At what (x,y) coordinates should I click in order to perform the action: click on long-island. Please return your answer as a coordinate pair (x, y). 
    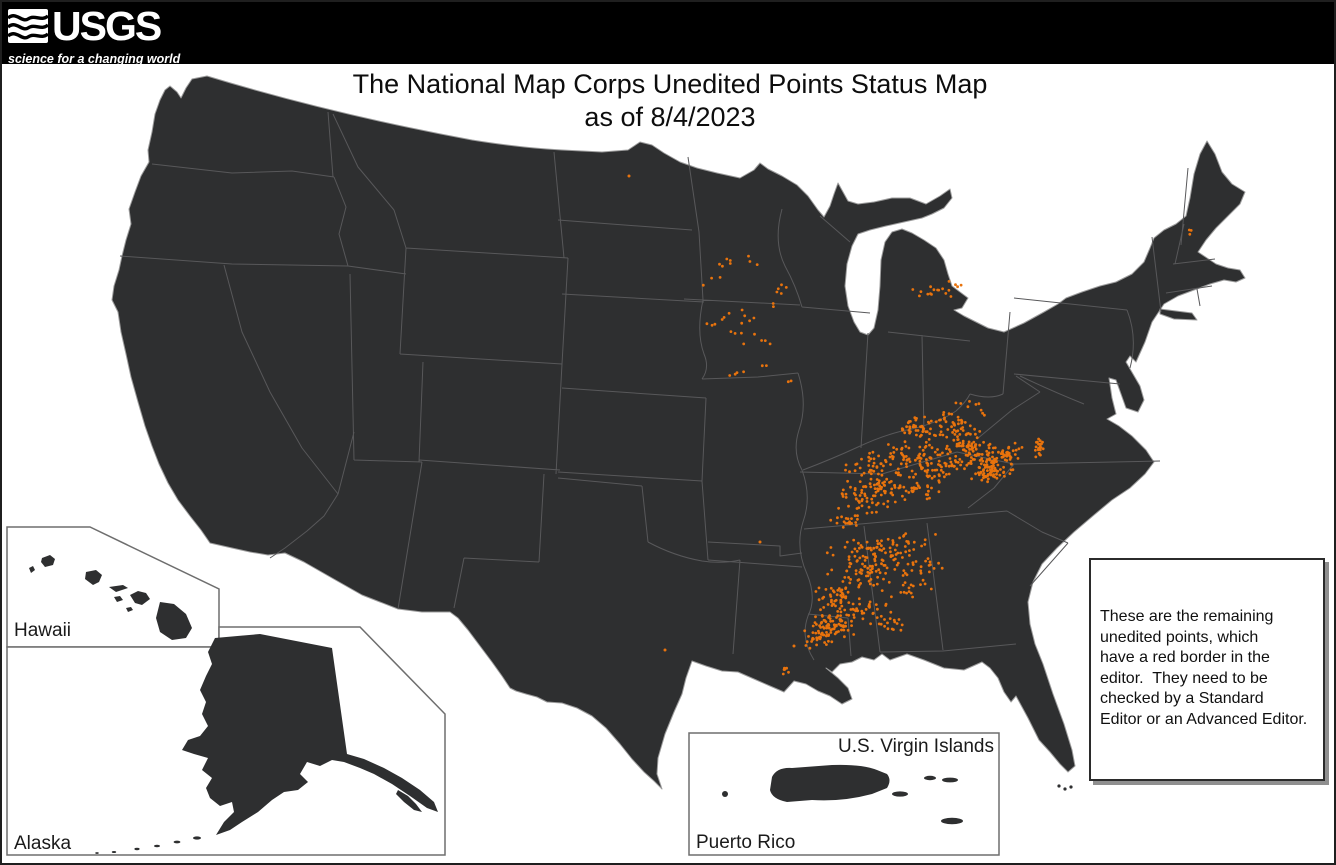
    Looking at the image, I should click on (1178, 314).